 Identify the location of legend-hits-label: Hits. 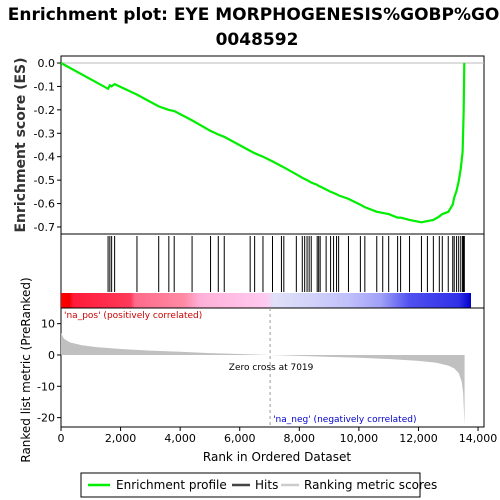
(266, 485).